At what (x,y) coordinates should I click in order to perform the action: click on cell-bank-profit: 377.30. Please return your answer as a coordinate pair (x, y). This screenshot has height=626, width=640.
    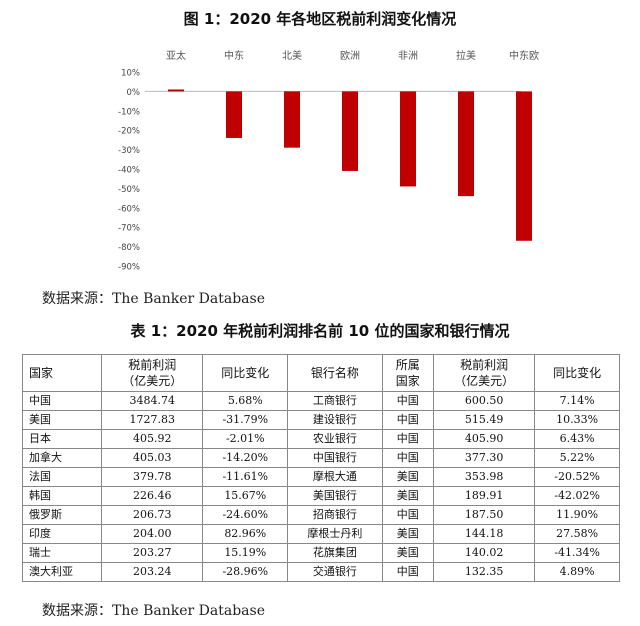
    Looking at the image, I should click on (484, 458).